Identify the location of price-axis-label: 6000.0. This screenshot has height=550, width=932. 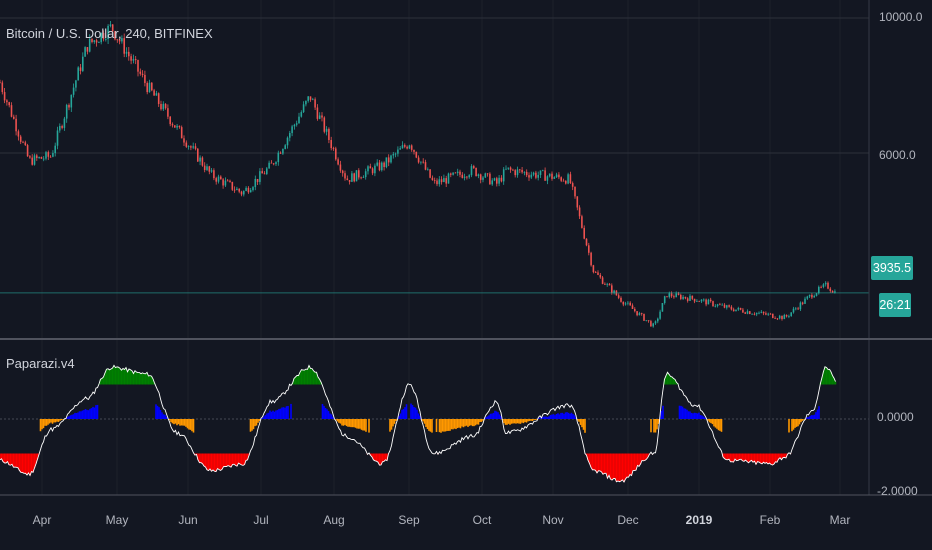
(897, 155).